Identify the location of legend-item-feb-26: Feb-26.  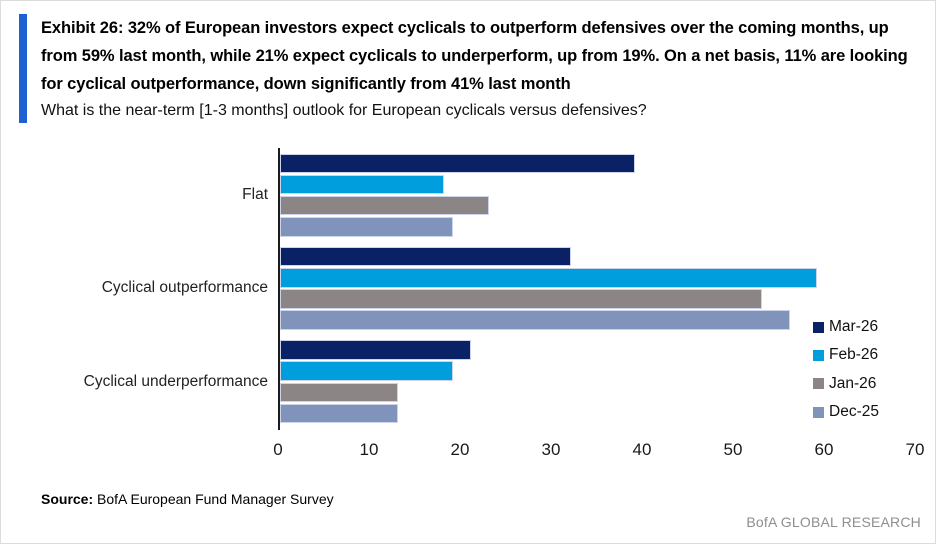
(846, 355).